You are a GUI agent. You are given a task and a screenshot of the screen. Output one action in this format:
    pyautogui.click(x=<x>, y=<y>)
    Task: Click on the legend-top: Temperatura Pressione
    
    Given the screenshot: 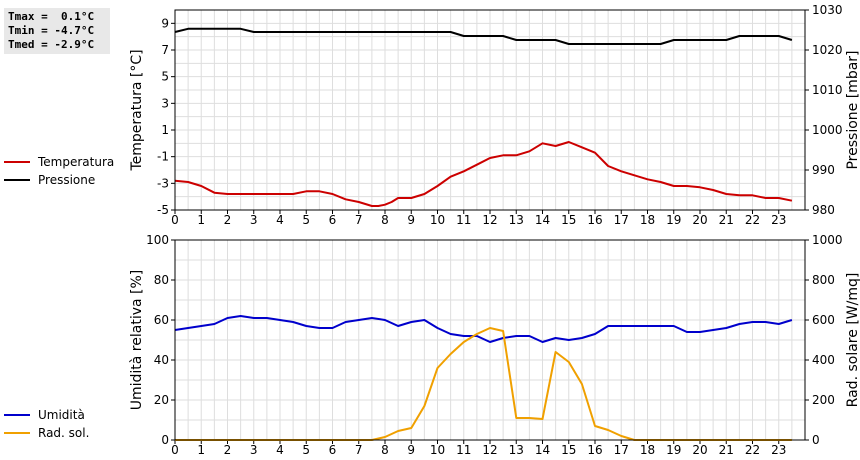 What is the action you would take?
    pyautogui.click(x=59, y=171)
    